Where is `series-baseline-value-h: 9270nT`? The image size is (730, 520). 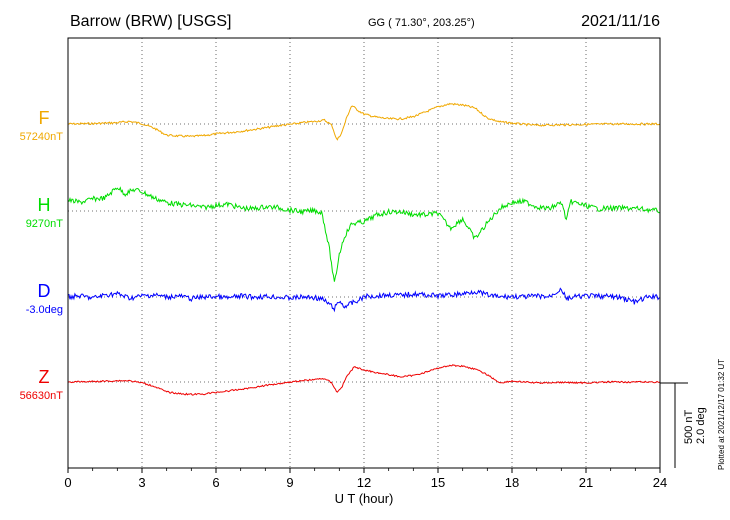 series-baseline-value-h: 9270nT is located at coordinates (45, 224).